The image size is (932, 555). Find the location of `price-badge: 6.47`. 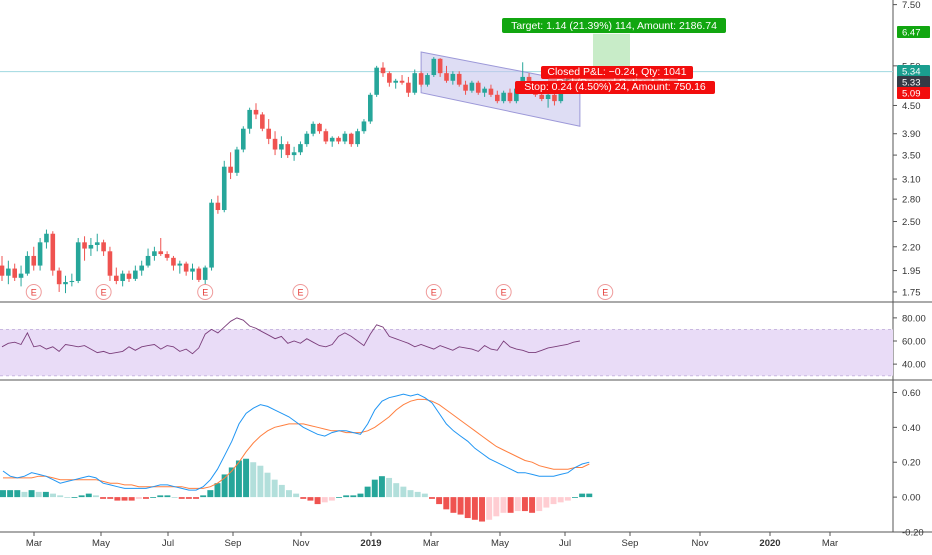

price-badge: 6.47 is located at coordinates (913, 32).